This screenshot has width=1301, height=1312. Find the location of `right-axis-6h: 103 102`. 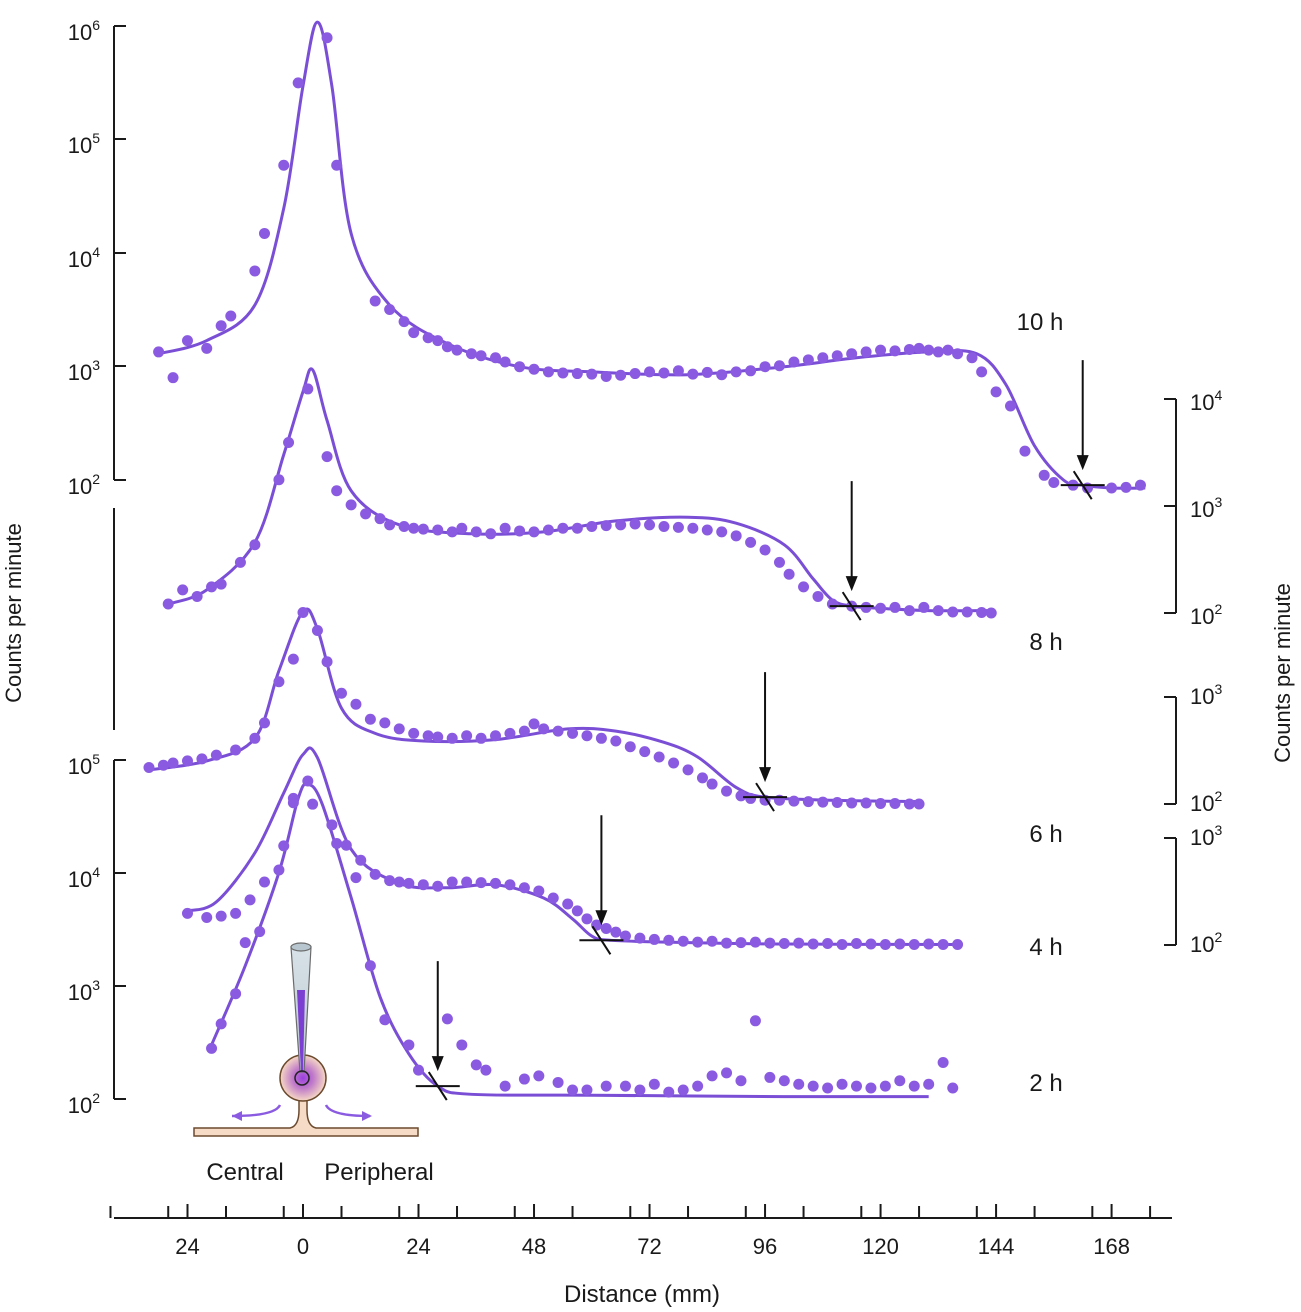

right-axis-6h: 103 102 is located at coordinates (1193, 748).